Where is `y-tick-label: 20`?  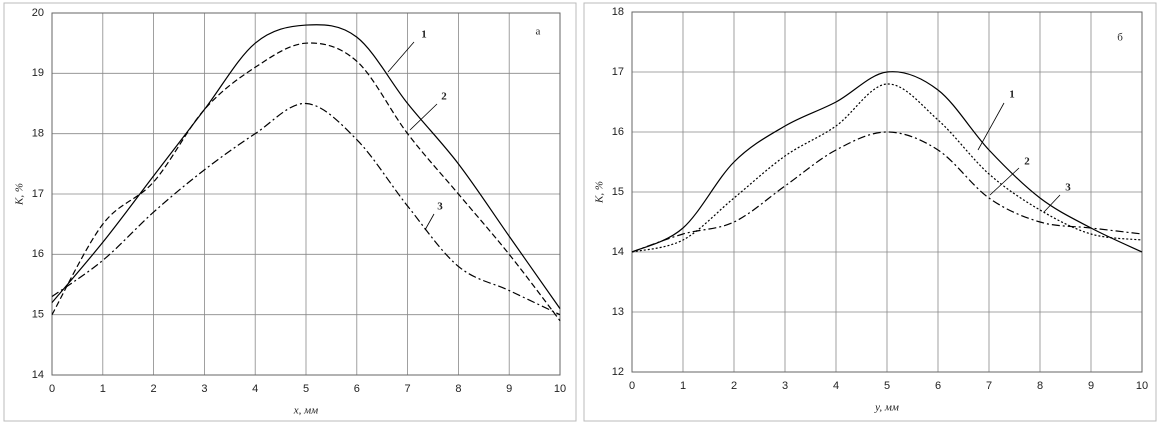 y-tick-label: 20 is located at coordinates (38, 13).